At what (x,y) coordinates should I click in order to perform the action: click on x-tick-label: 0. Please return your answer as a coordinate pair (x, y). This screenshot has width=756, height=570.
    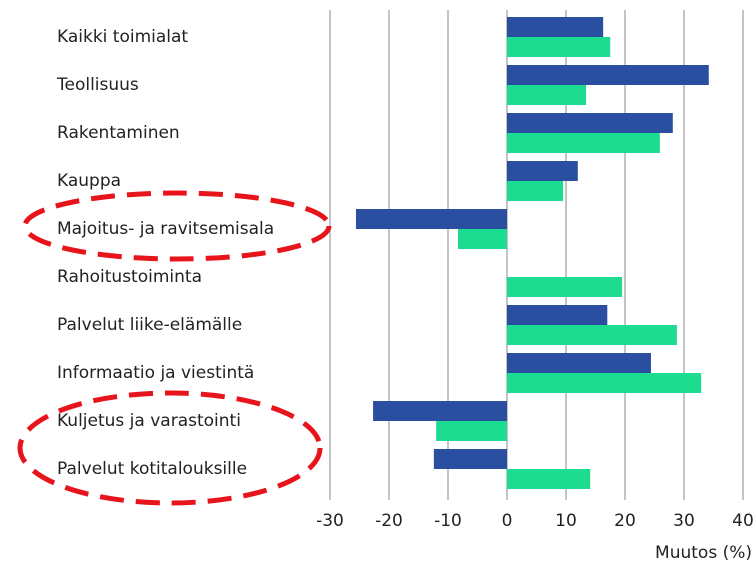
    Looking at the image, I should click on (507, 521).